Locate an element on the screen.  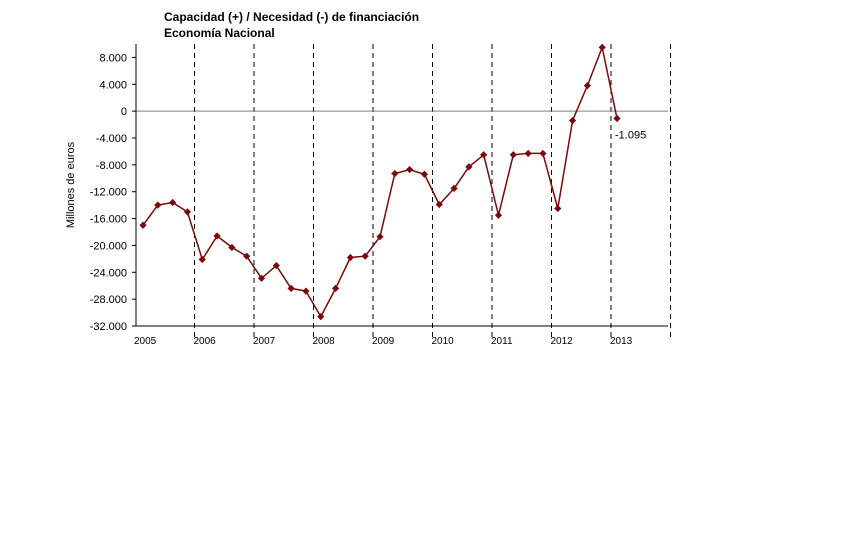
y-tick-label: 0 is located at coordinates (124, 112).